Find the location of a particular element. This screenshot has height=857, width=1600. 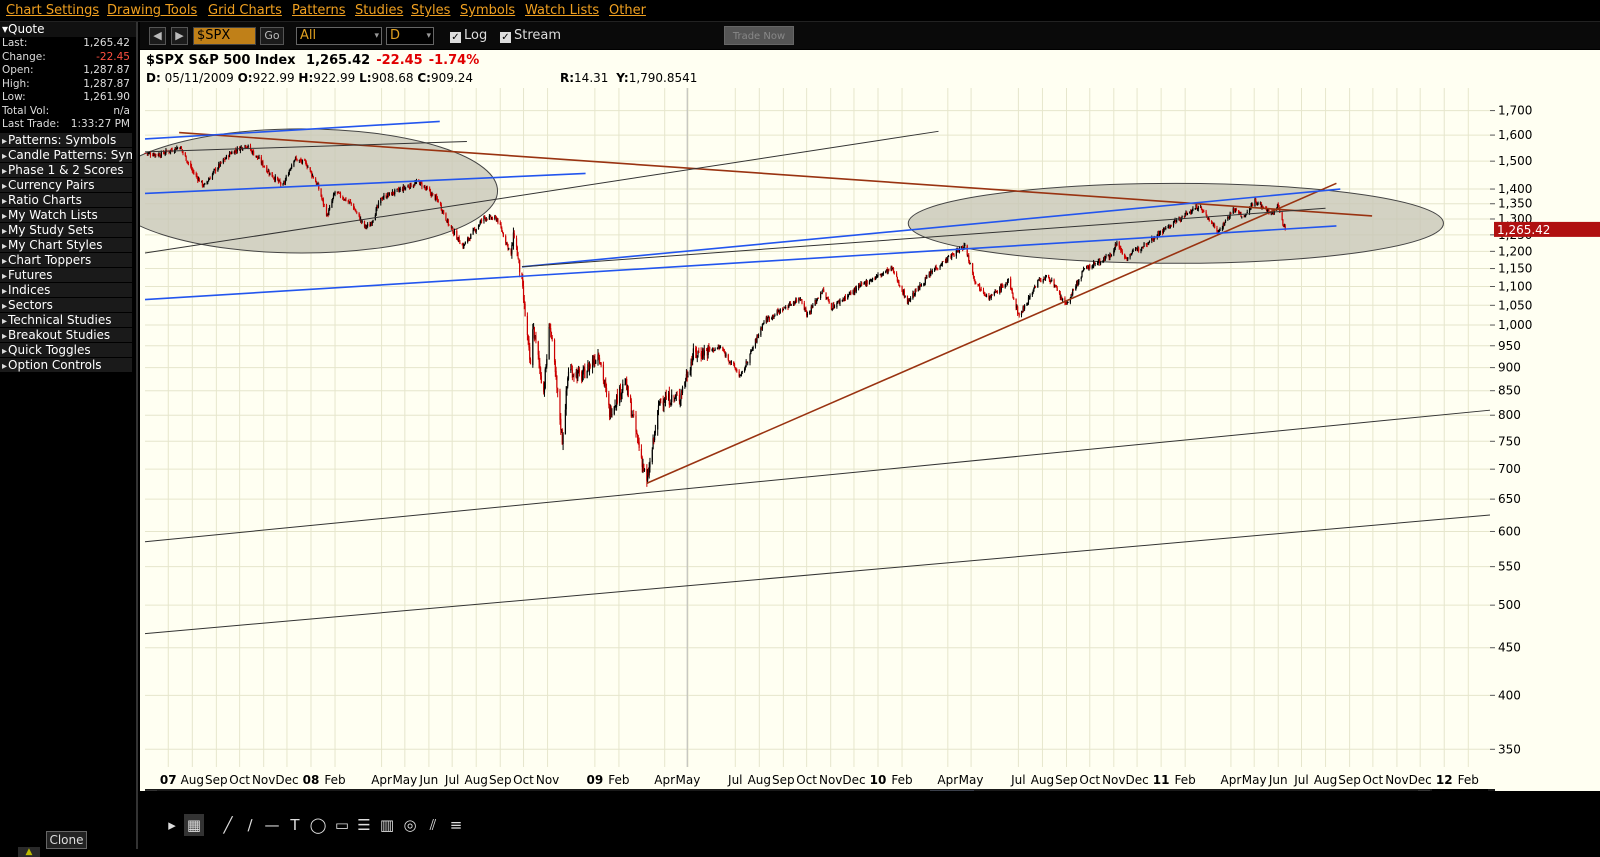

range-select: All ▾ is located at coordinates (339, 36).